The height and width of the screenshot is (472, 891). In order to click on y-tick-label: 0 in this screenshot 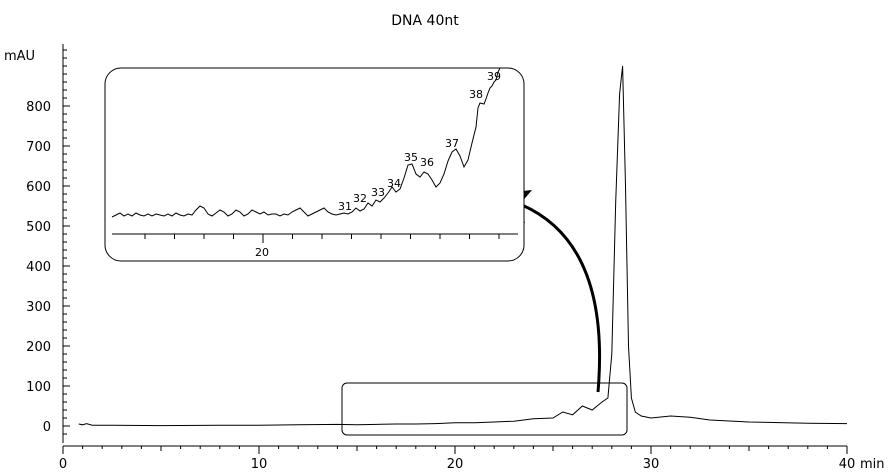, I will do `click(47, 427)`.